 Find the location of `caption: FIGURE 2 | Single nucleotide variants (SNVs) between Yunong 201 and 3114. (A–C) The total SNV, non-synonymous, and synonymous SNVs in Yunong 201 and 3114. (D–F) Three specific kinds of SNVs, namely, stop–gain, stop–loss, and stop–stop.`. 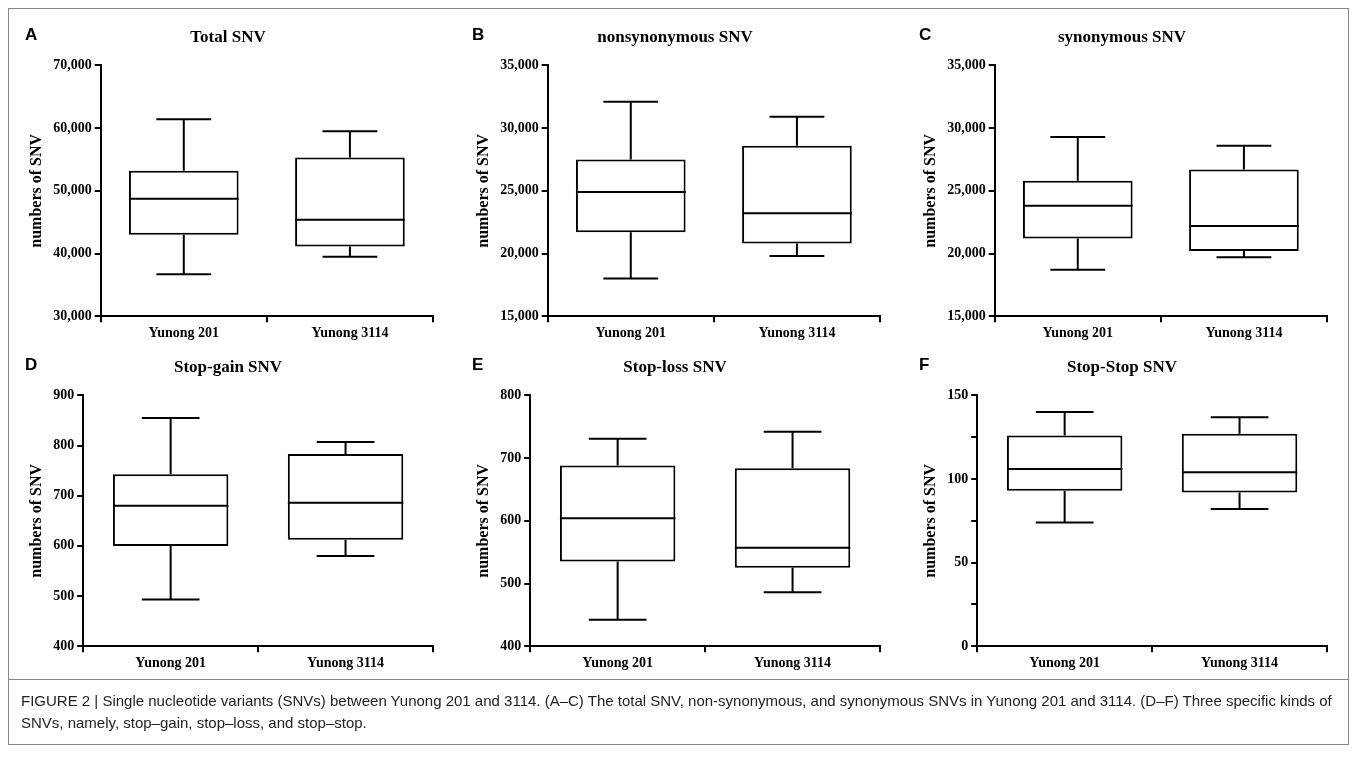

caption: FIGURE 2 | Single nucleotide variants (SNVs) between Yunong 201 and 3114. (A–C) The total SNV, non-synonymous, and synonymous SNVs in Yunong 201 and 3114. (D–F) Three specific kinds of SNVs, namely, stop–gain, stop–loss, and stop–stop. is located at coordinates (678, 711).